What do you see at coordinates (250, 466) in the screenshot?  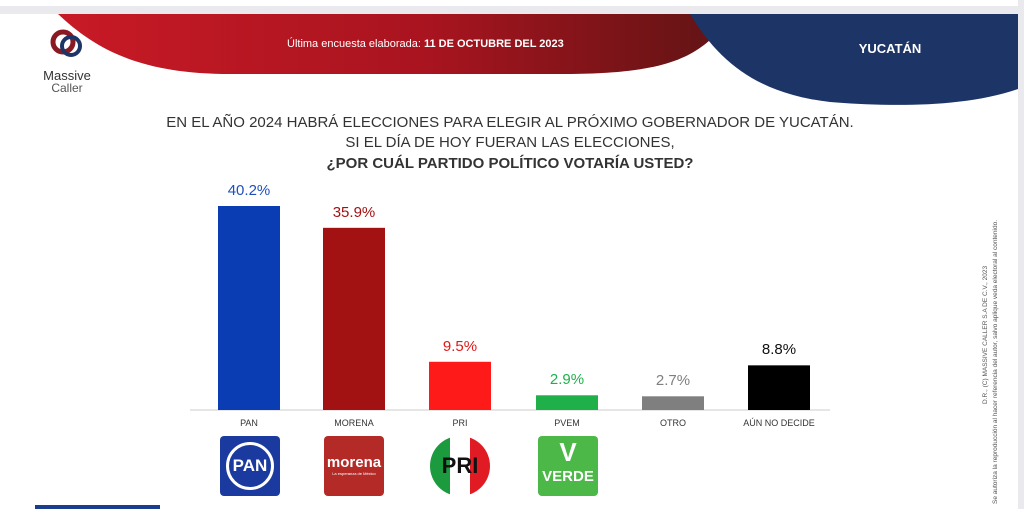 I see `pan-logo: PAN` at bounding box center [250, 466].